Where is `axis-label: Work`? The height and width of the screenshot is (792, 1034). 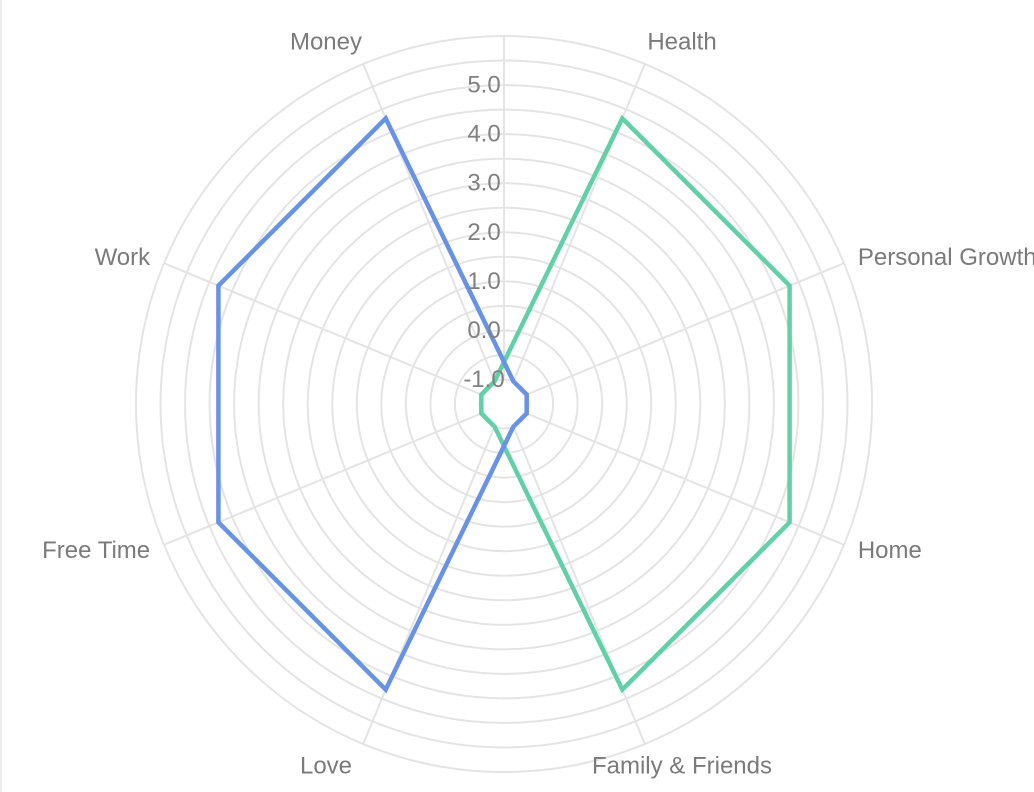 axis-label: Work is located at coordinates (123, 257).